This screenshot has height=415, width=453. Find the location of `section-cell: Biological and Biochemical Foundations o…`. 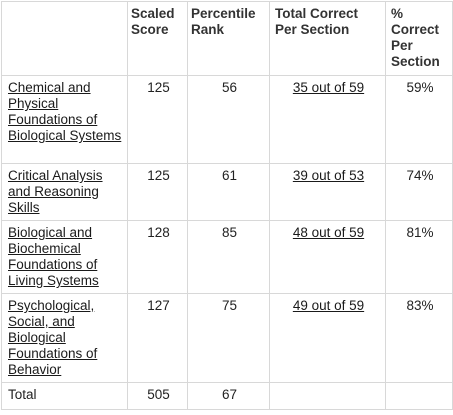

section-cell: Biological and Biochemical Foundations o… is located at coordinates (64, 257).